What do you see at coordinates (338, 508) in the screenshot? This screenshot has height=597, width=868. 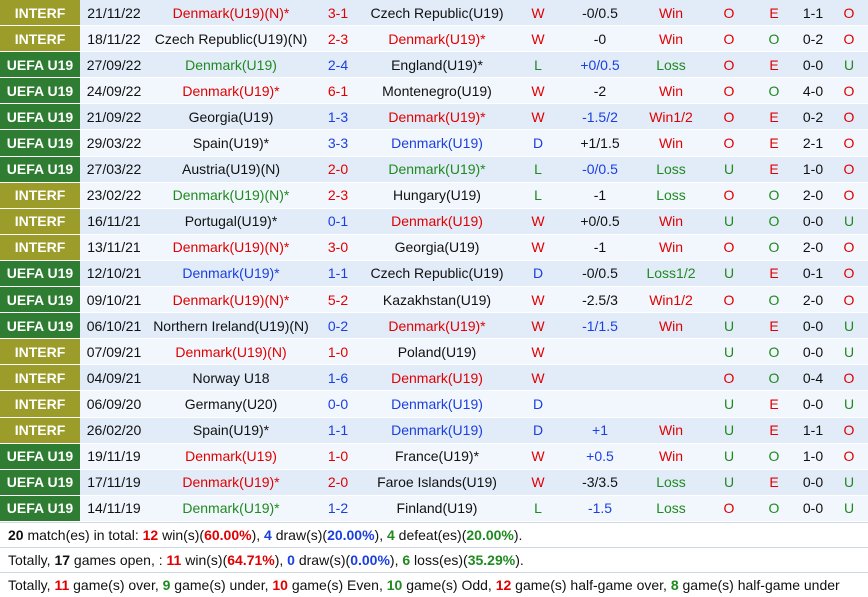 I see `score-cell: 1-2` at bounding box center [338, 508].